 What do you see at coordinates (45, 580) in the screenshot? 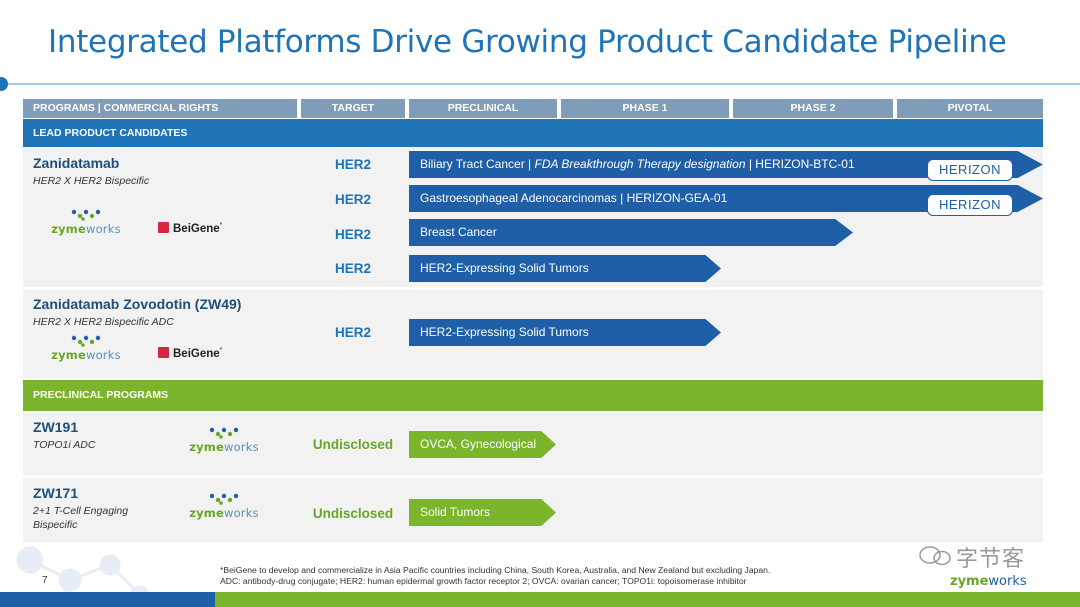
I see `page-number: 7` at bounding box center [45, 580].